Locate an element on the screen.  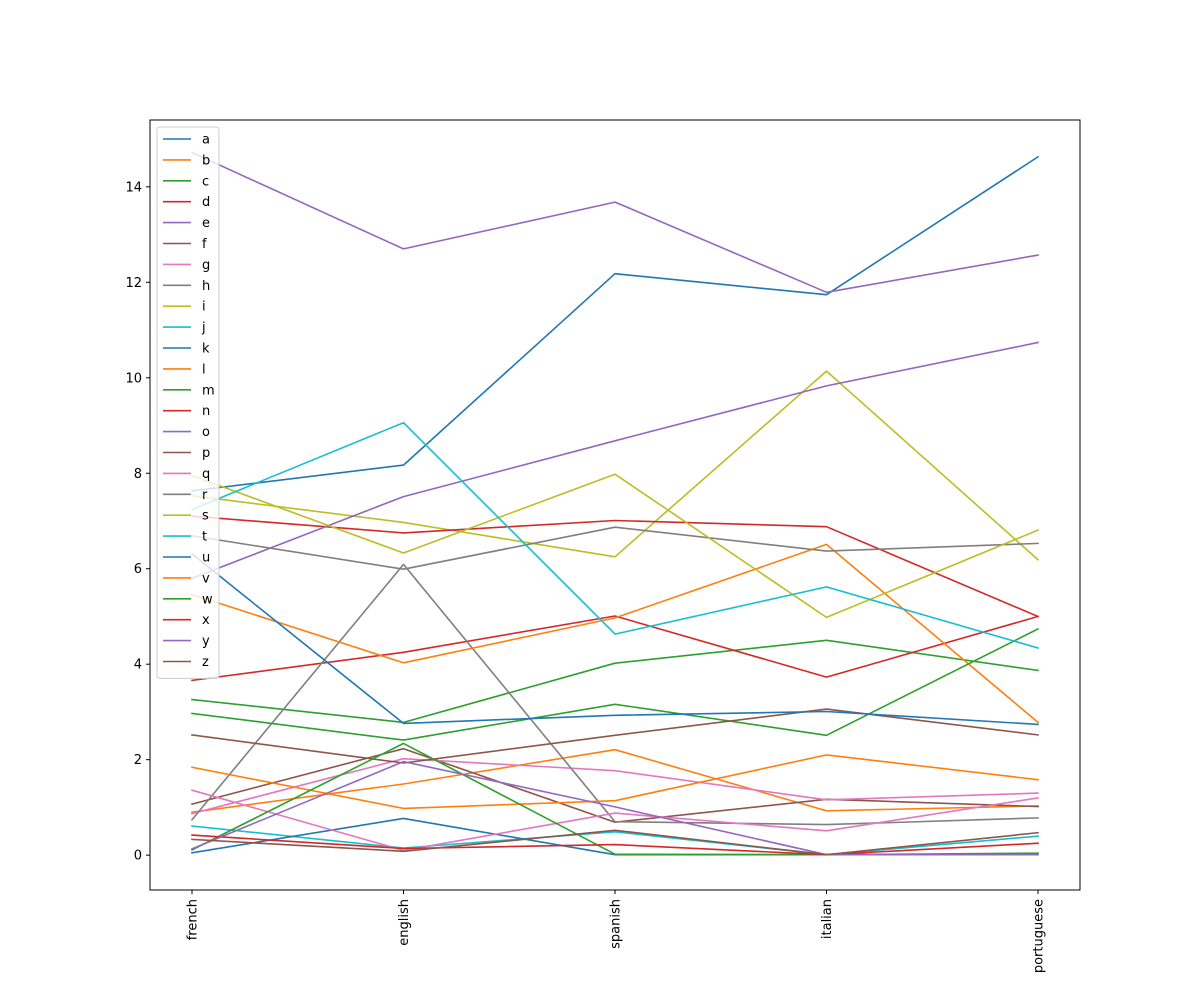
series-line-r is located at coordinates (615, 548).